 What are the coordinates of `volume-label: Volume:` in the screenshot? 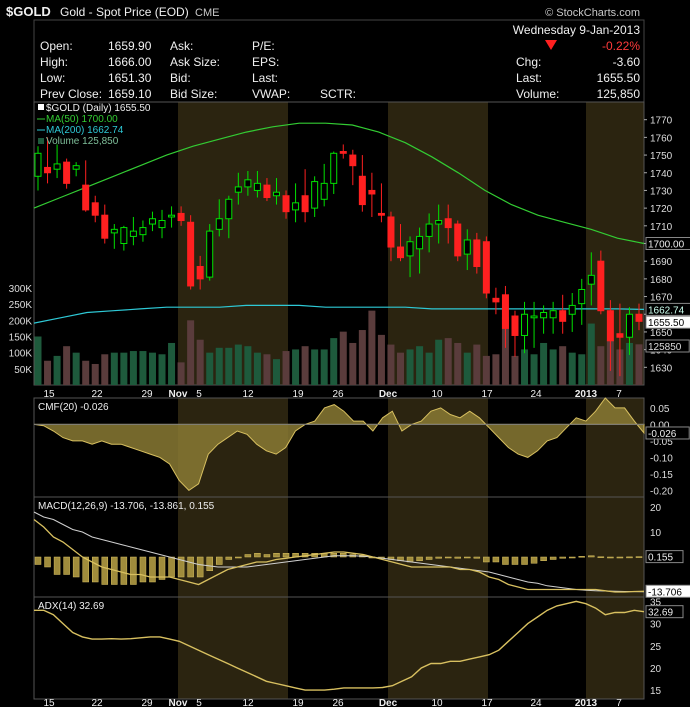 It's located at (537, 94).